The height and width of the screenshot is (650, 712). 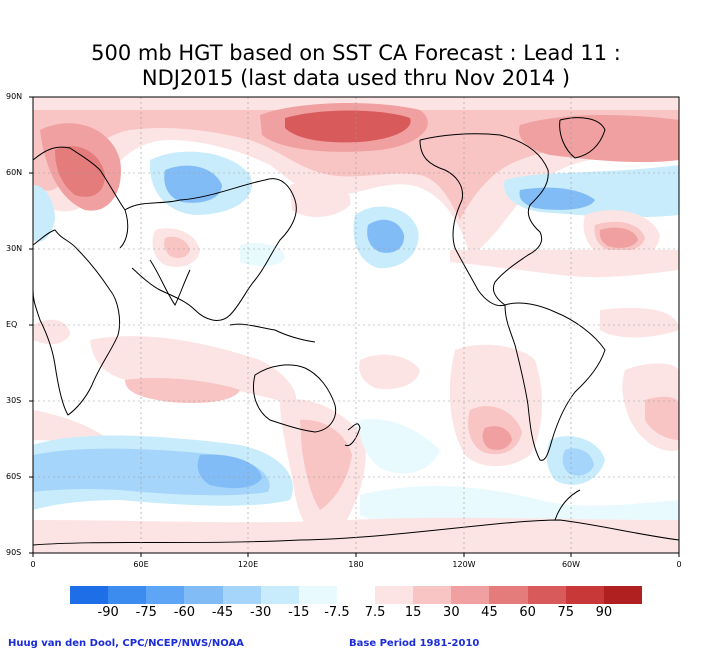 I want to click on credit-author: Huug van den Dool, CPC/NCEP/NWS/NOAA, so click(x=126, y=643).